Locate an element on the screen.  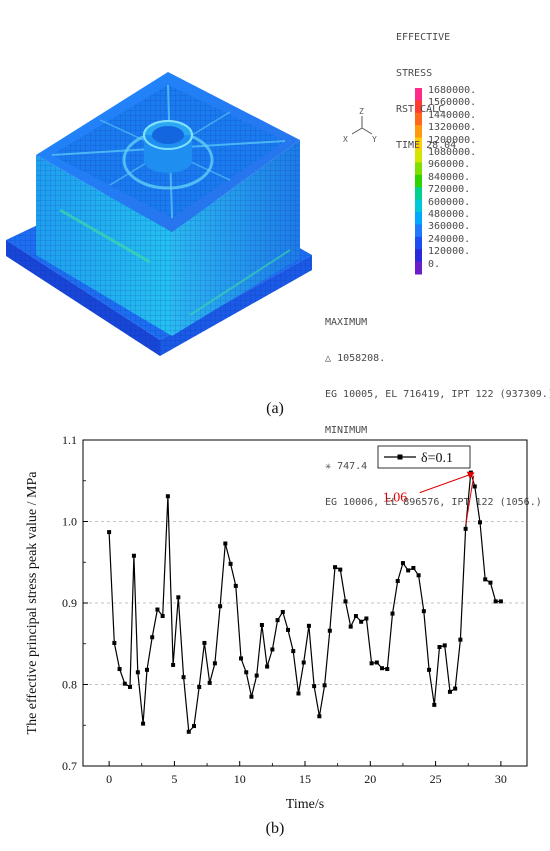
annotation-layer: 1.06 is located at coordinates (429, 498).